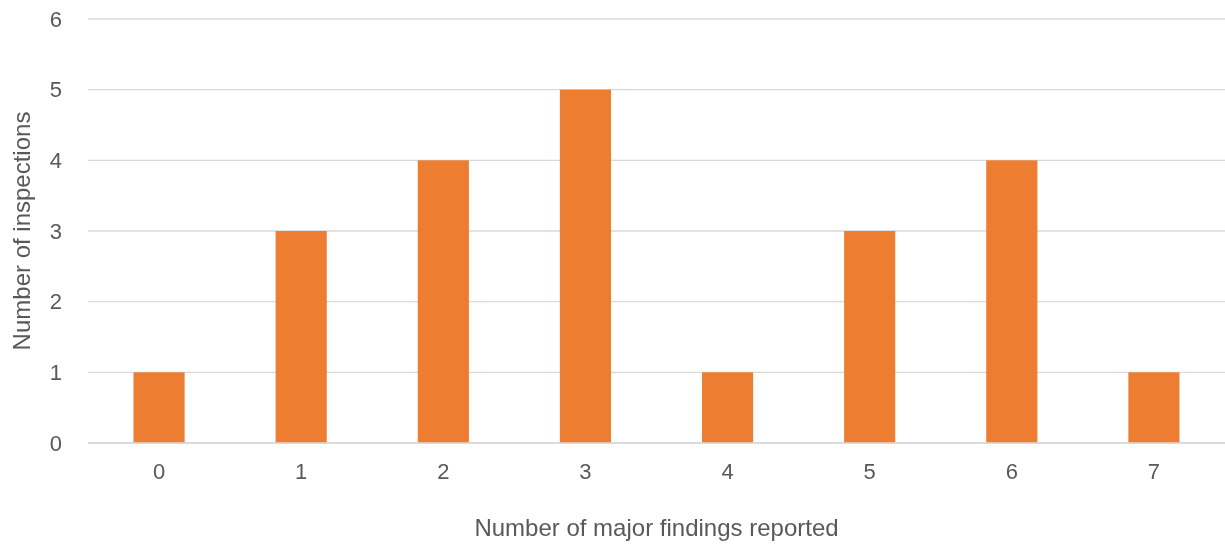  What do you see at coordinates (1011, 471) in the screenshot?
I see `x-tick-label: 6` at bounding box center [1011, 471].